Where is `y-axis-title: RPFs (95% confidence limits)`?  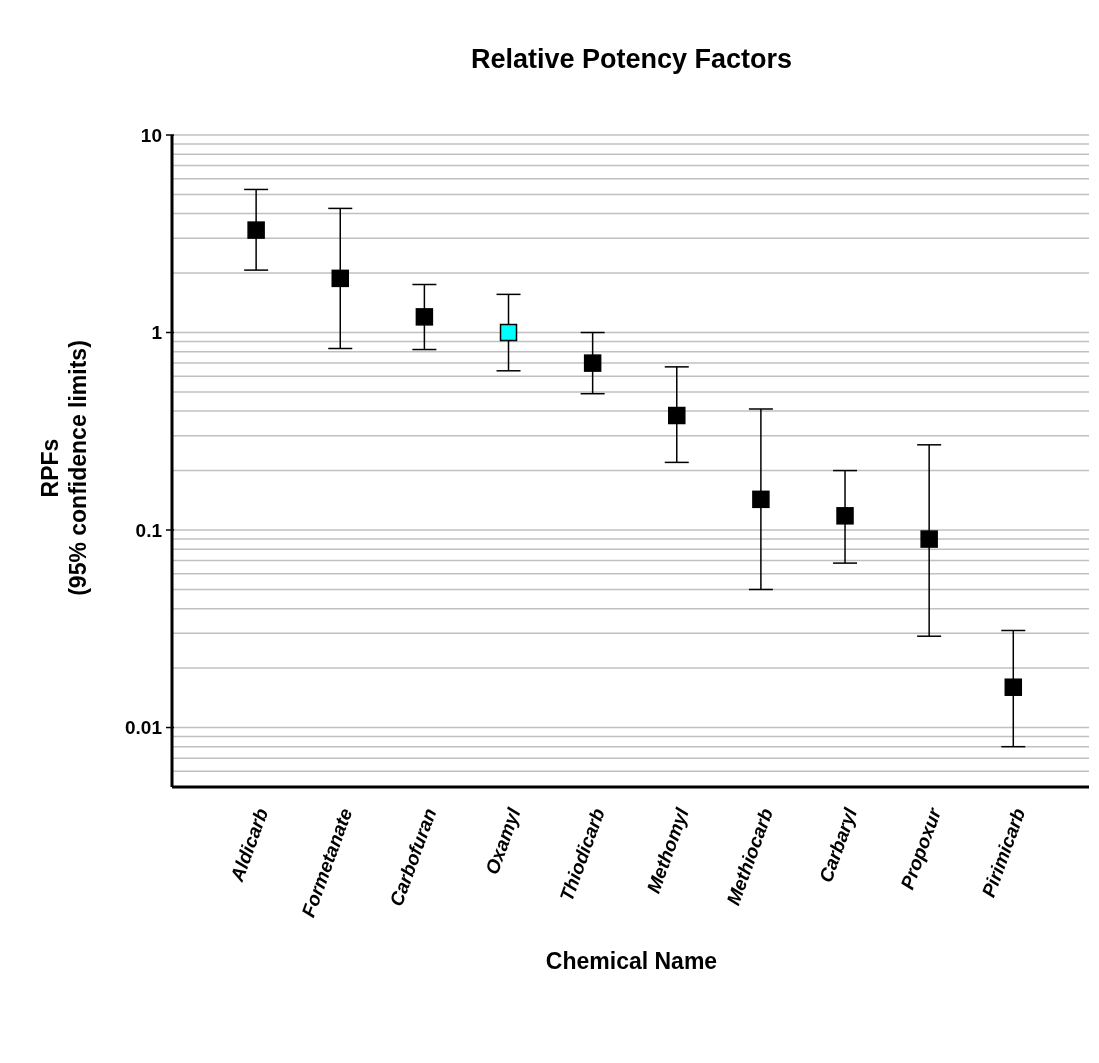
y-axis-title: RPFs (95% confidence limits) is located at coordinates (64, 468).